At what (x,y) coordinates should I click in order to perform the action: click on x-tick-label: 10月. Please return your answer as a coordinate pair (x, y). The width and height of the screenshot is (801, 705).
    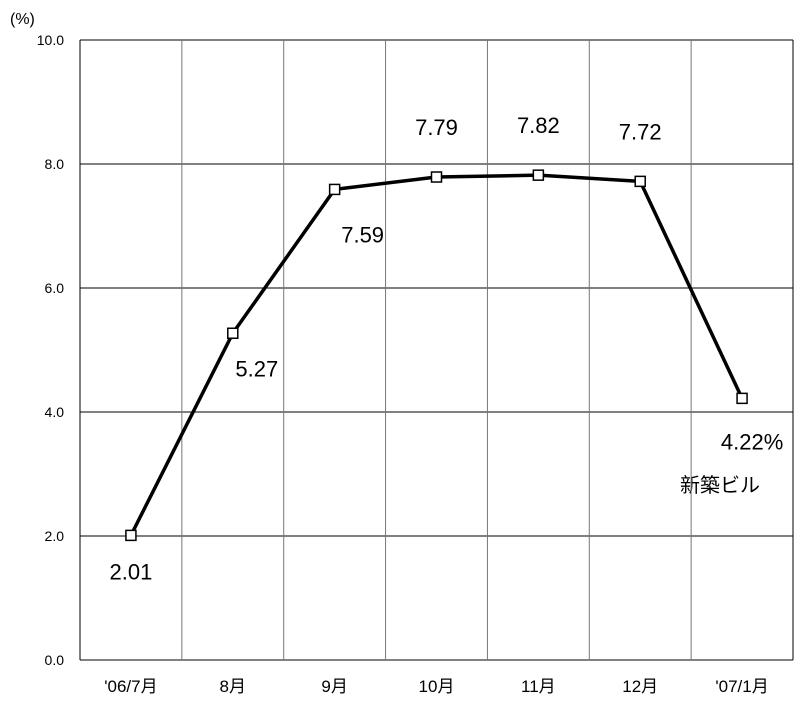
    Looking at the image, I should click on (437, 686).